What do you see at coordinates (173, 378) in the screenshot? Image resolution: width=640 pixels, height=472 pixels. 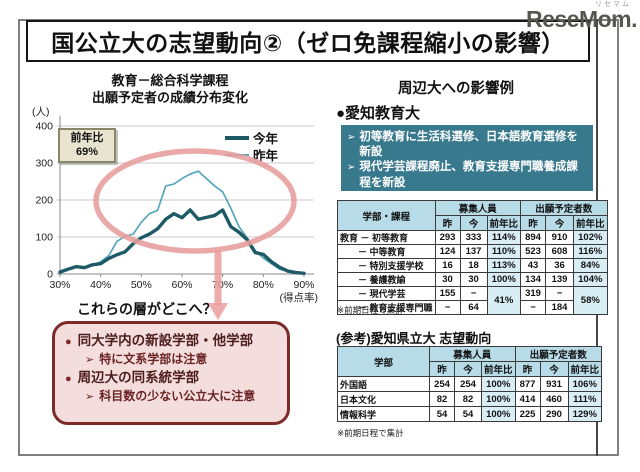 I see `advice-item-2: ● 周辺大の同系統学部` at bounding box center [173, 378].